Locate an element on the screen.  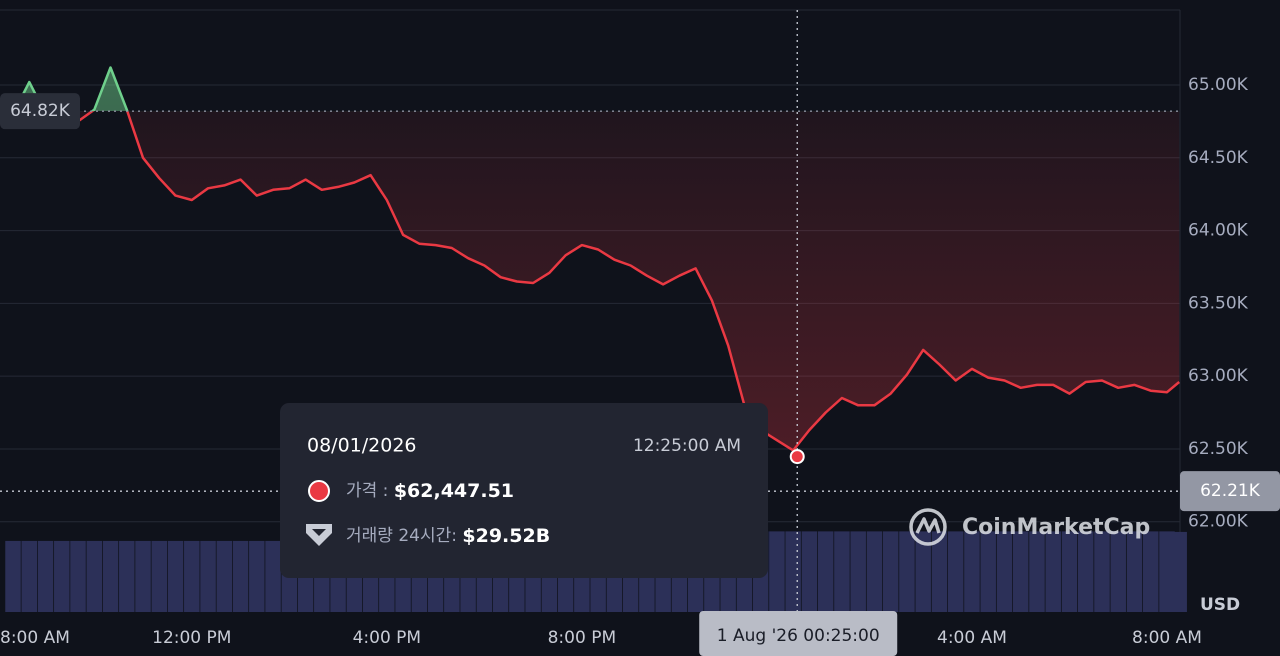
crosshair-x-box is located at coordinates (798, 633).